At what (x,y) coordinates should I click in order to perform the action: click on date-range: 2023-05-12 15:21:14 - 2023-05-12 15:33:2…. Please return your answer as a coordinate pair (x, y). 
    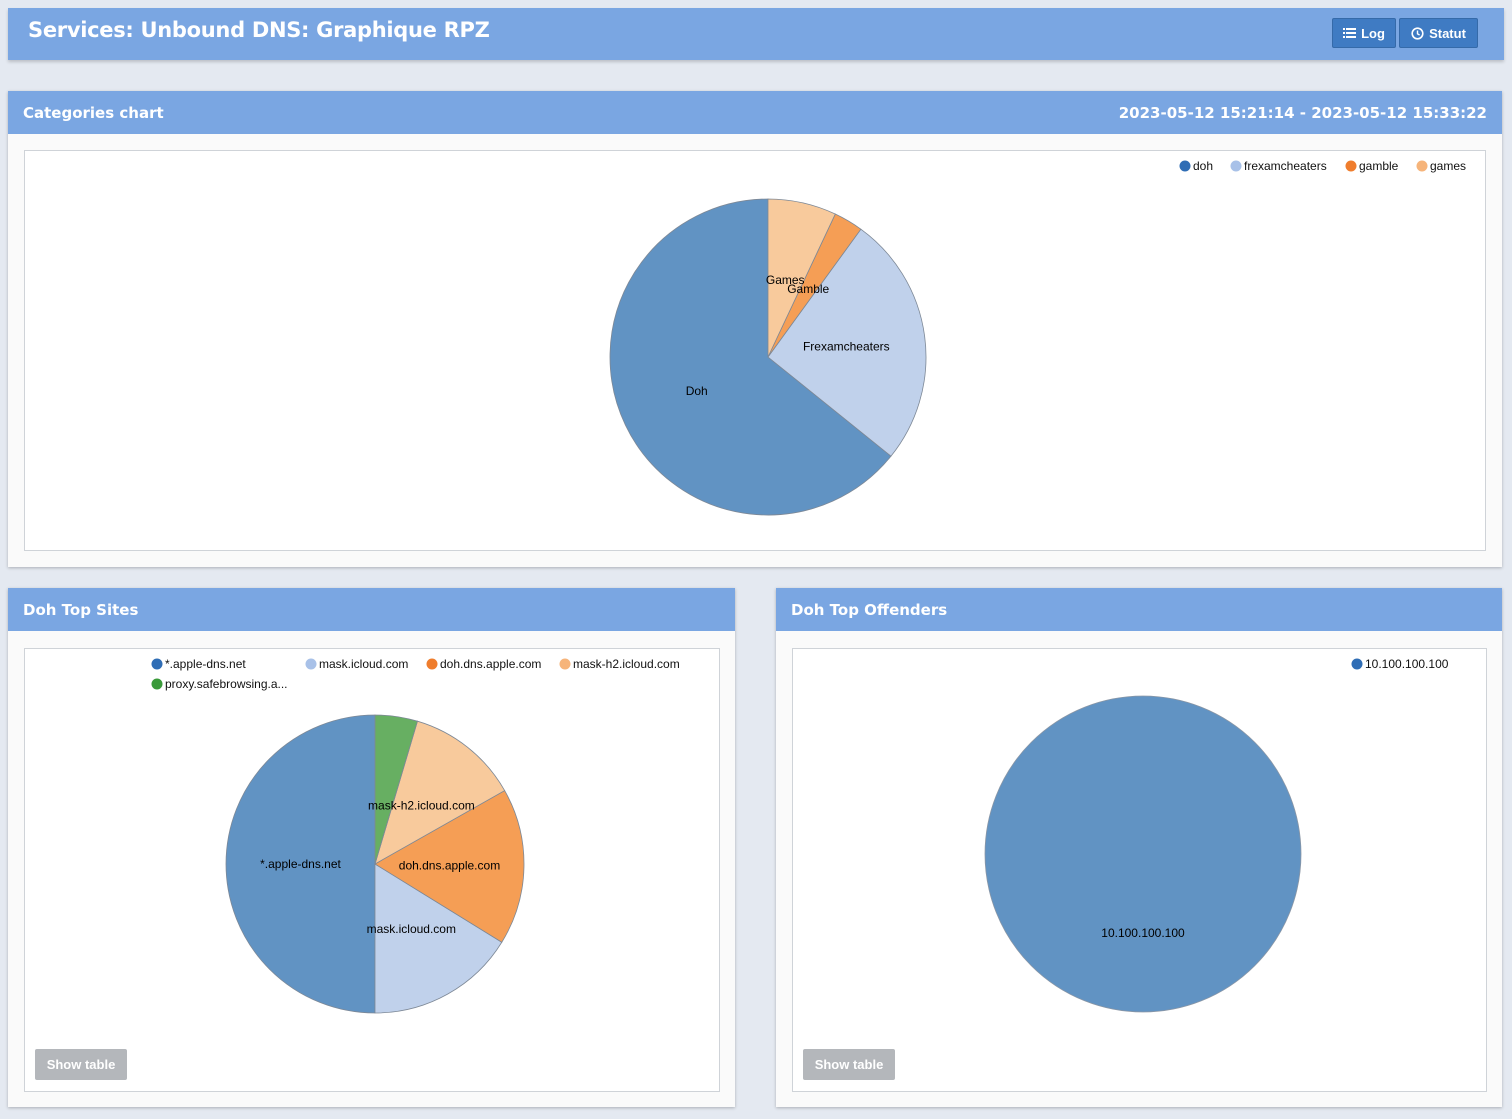
    Looking at the image, I should click on (1302, 113).